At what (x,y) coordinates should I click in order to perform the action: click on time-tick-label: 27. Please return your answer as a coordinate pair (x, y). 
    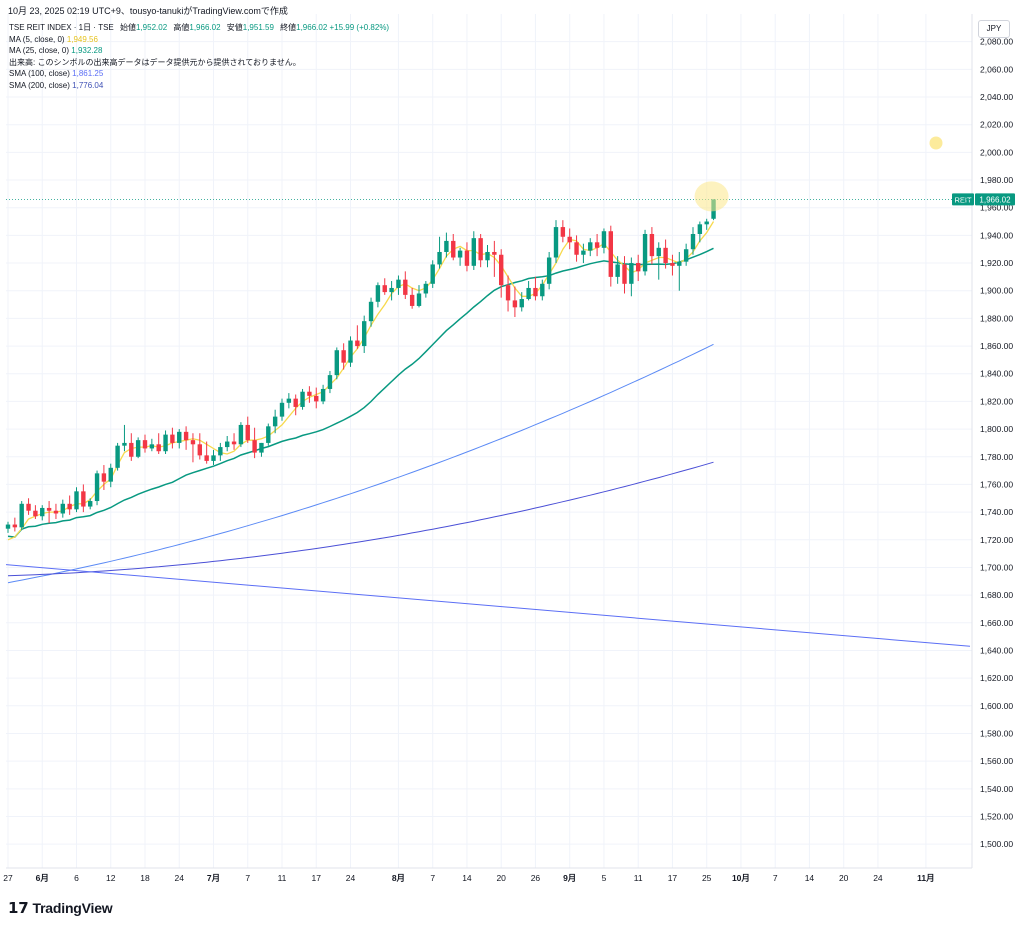
    Looking at the image, I should click on (8, 878).